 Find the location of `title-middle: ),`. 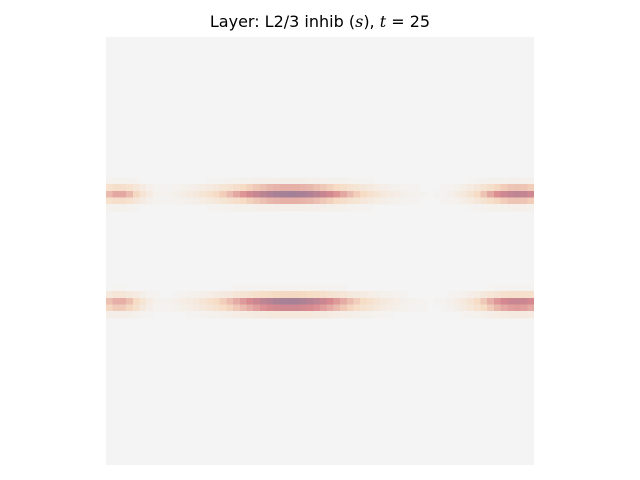

title-middle: ), is located at coordinates (371, 21).